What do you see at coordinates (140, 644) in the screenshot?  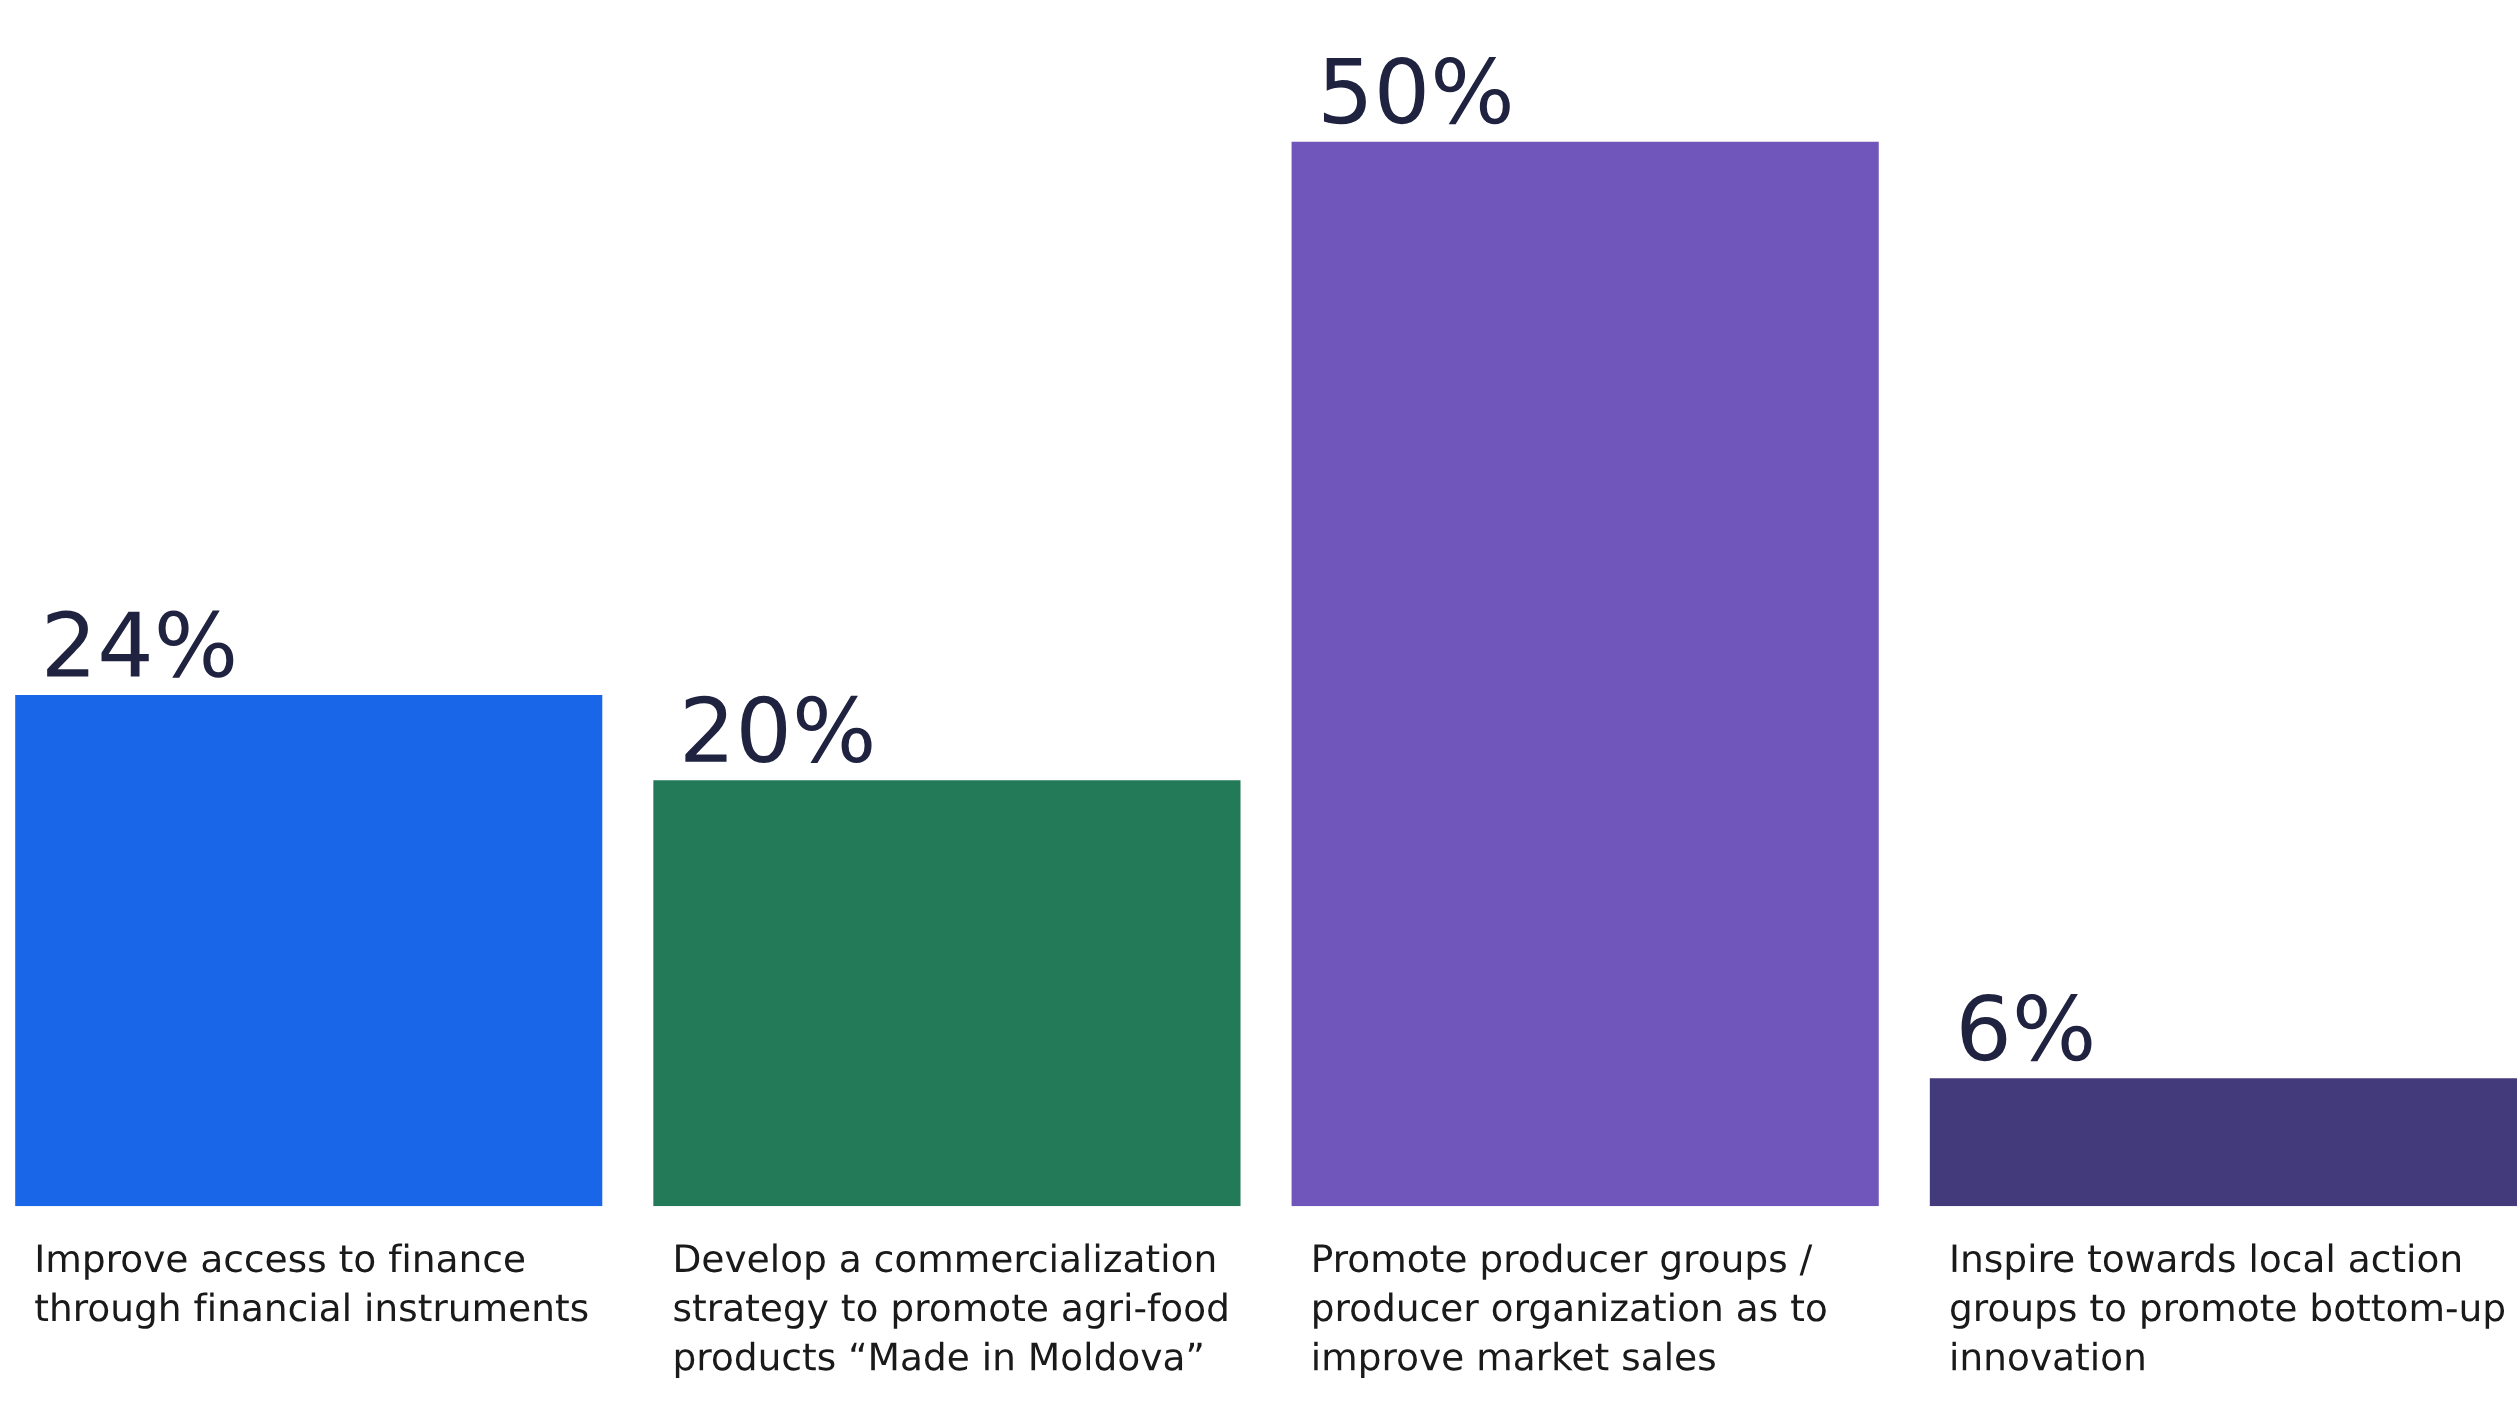 I see `data-label: 24%` at bounding box center [140, 644].